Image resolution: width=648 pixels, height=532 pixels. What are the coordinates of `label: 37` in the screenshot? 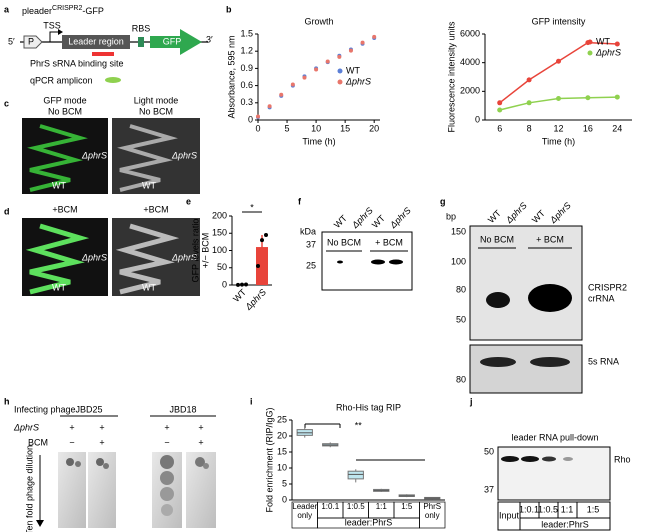 It's located at (311, 244).